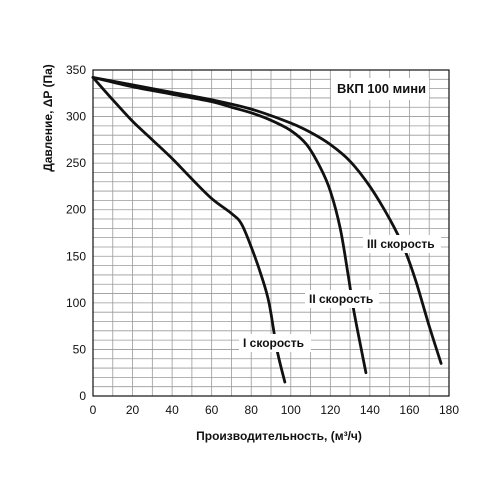  Describe the element at coordinates (279, 436) in the screenshot. I see `x-axis-label: Производительность, (м³/ч)` at that location.